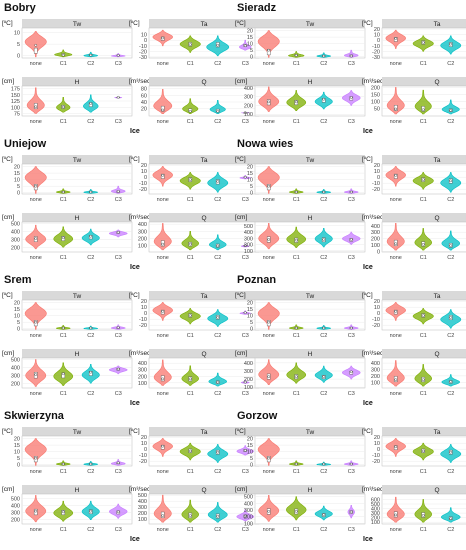  Describe the element at coordinates (218, 242) in the screenshot. I see `violin-c2` at that location.